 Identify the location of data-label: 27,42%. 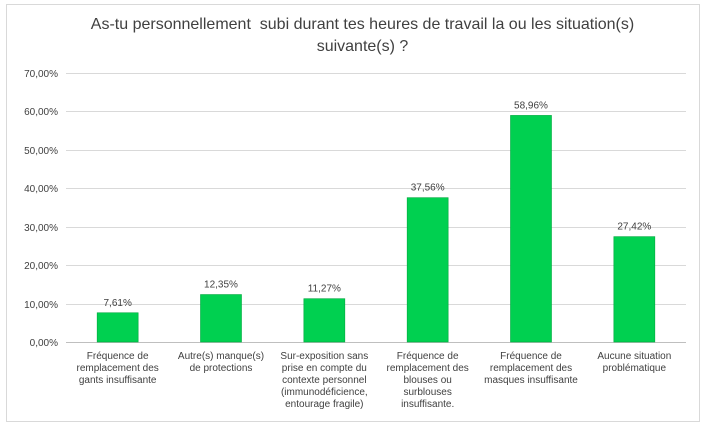
(634, 227).